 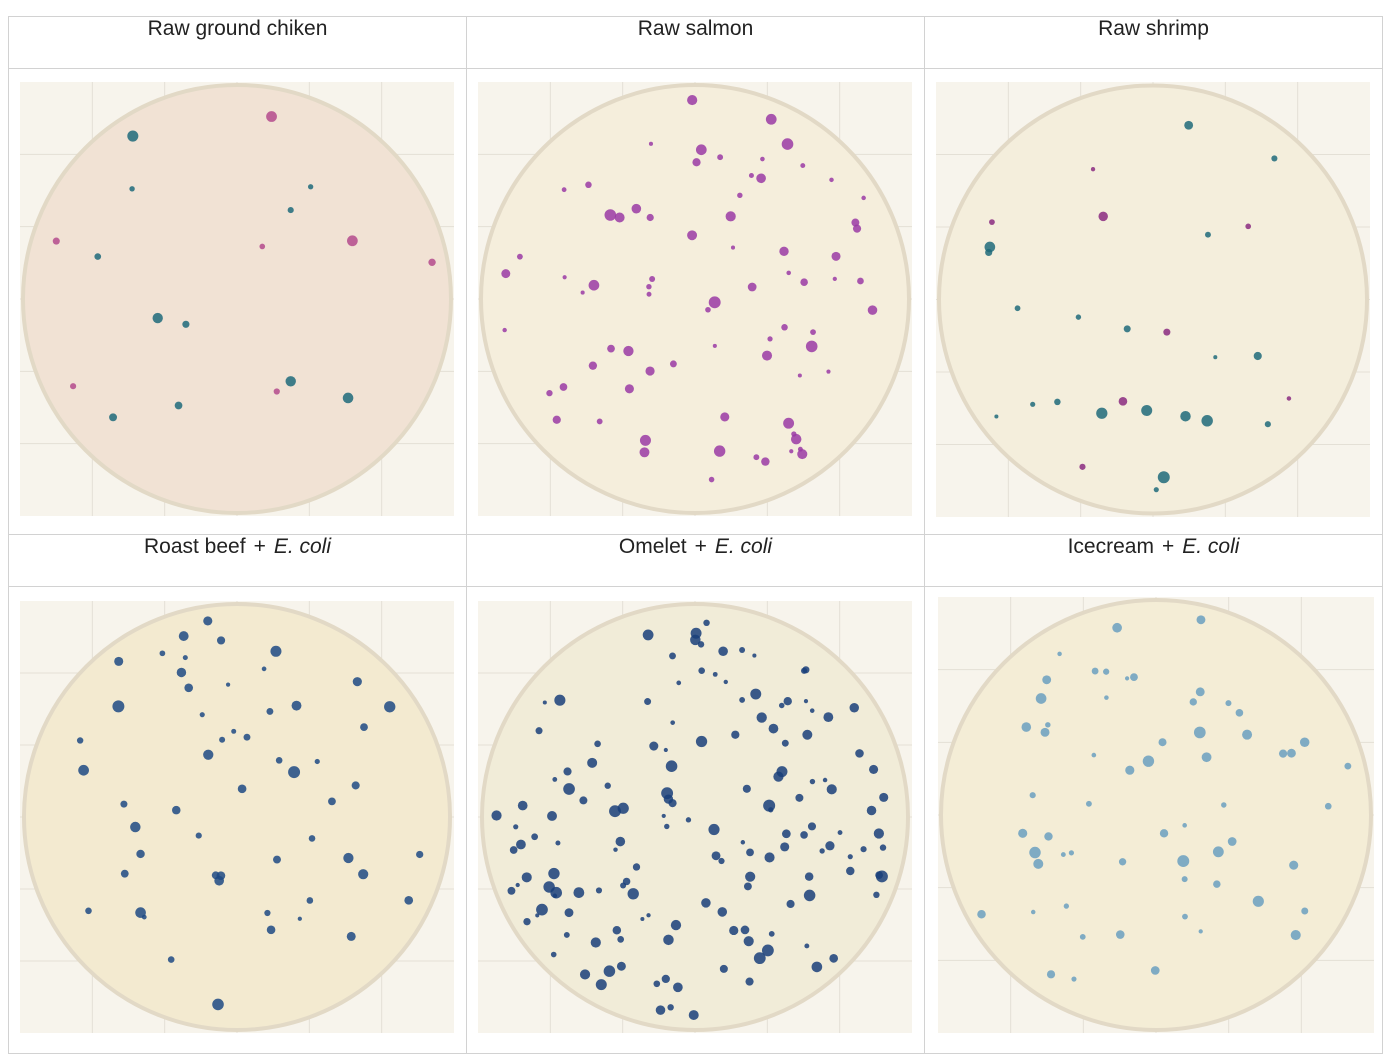 What do you see at coordinates (695, 560) in the screenshot?
I see `header-omelet-ecoli: Omelet + E. coli` at bounding box center [695, 560].